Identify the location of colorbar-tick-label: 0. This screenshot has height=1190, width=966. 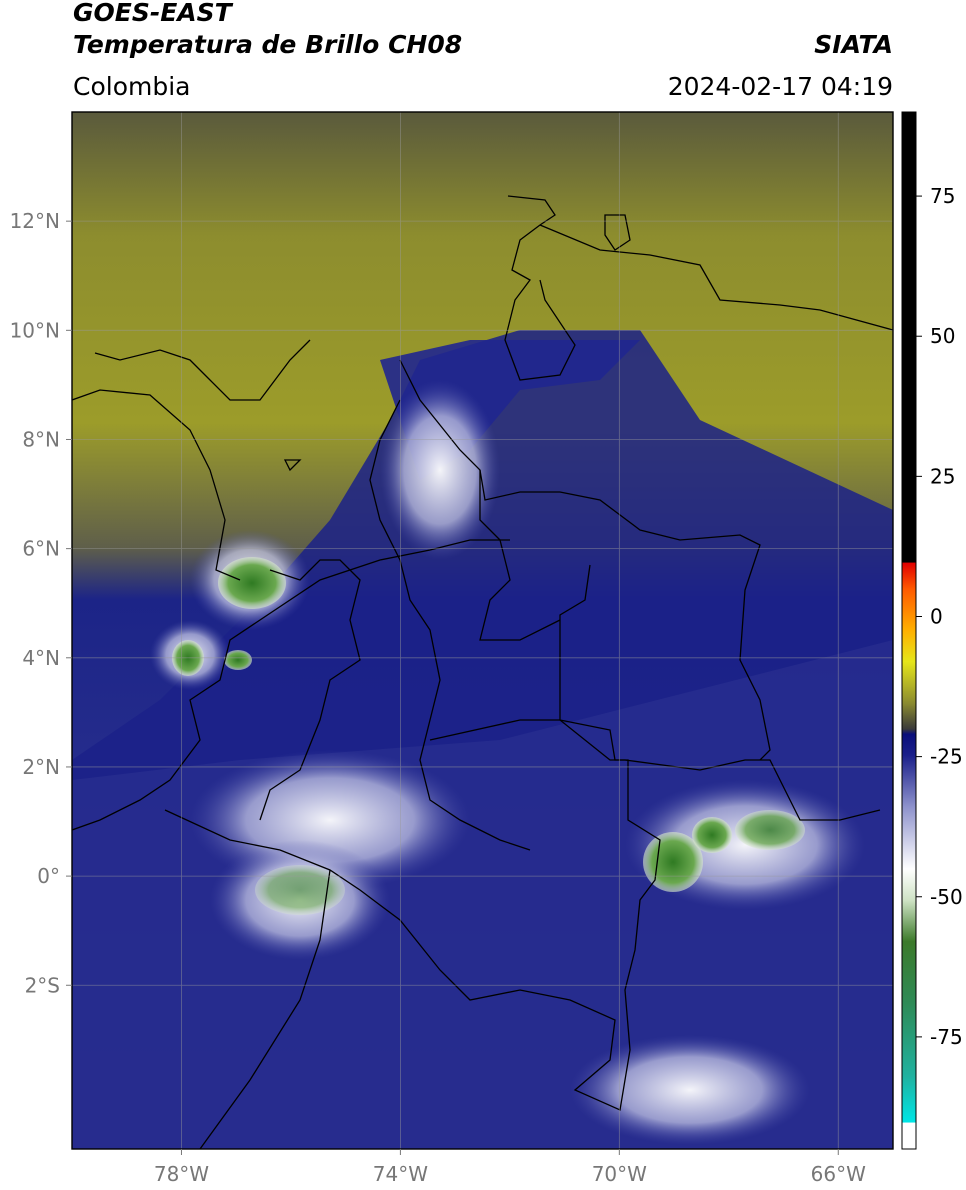
(936, 616).